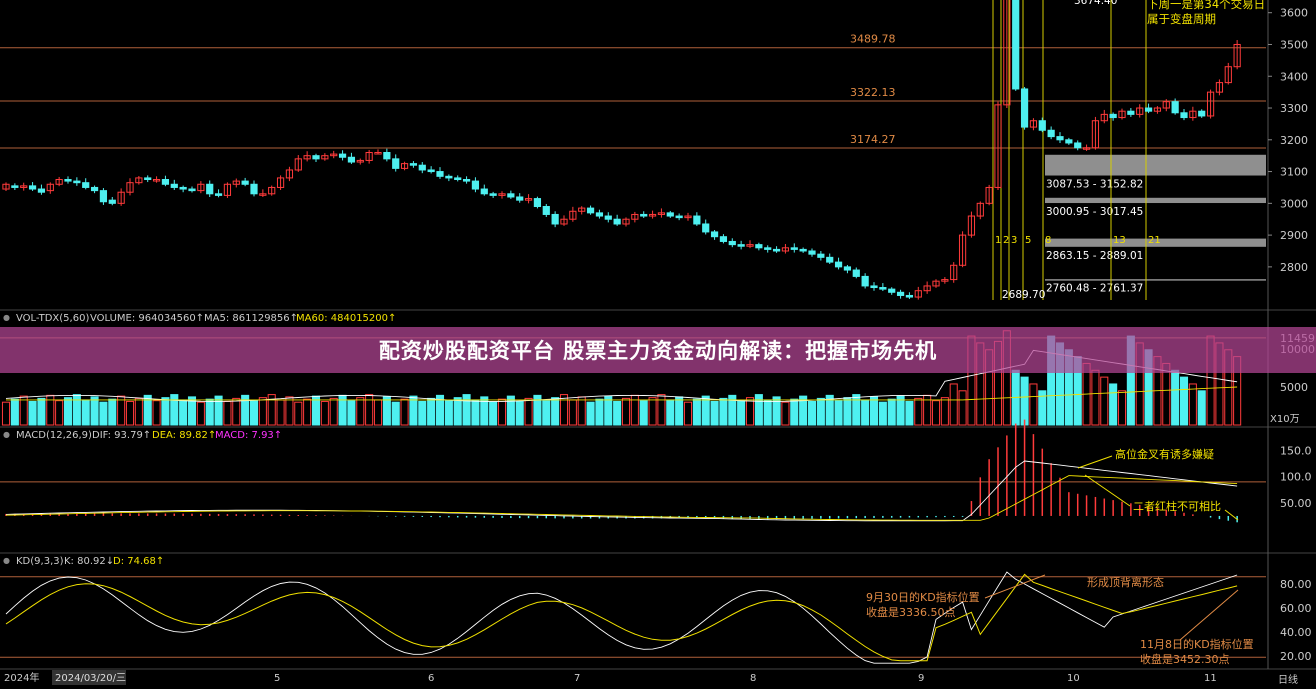 Image resolution: width=1316 pixels, height=689 pixels. What do you see at coordinates (54, 435) in the screenshot?
I see `macd-indicator-label: MACD(12,26,9)` at bounding box center [54, 435].